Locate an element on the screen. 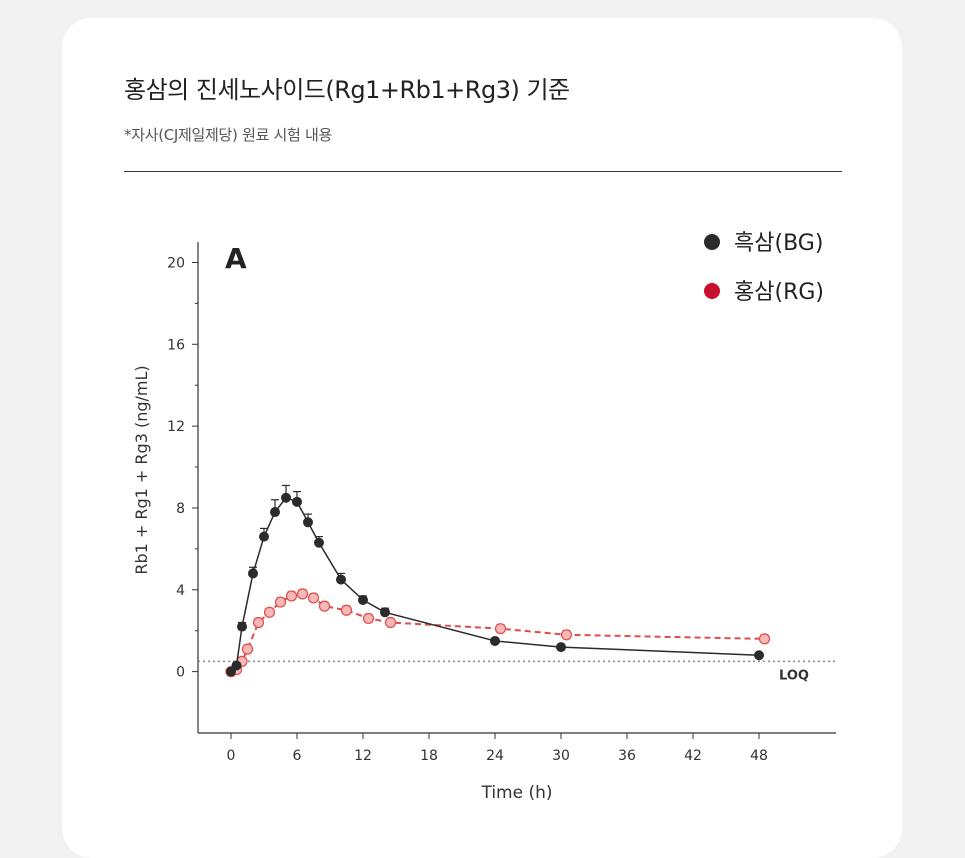 The width and height of the screenshot is (965, 858). y-axis-label: Rb1 + Rg1 + Rg3 (ng/mL) is located at coordinates (141, 469).